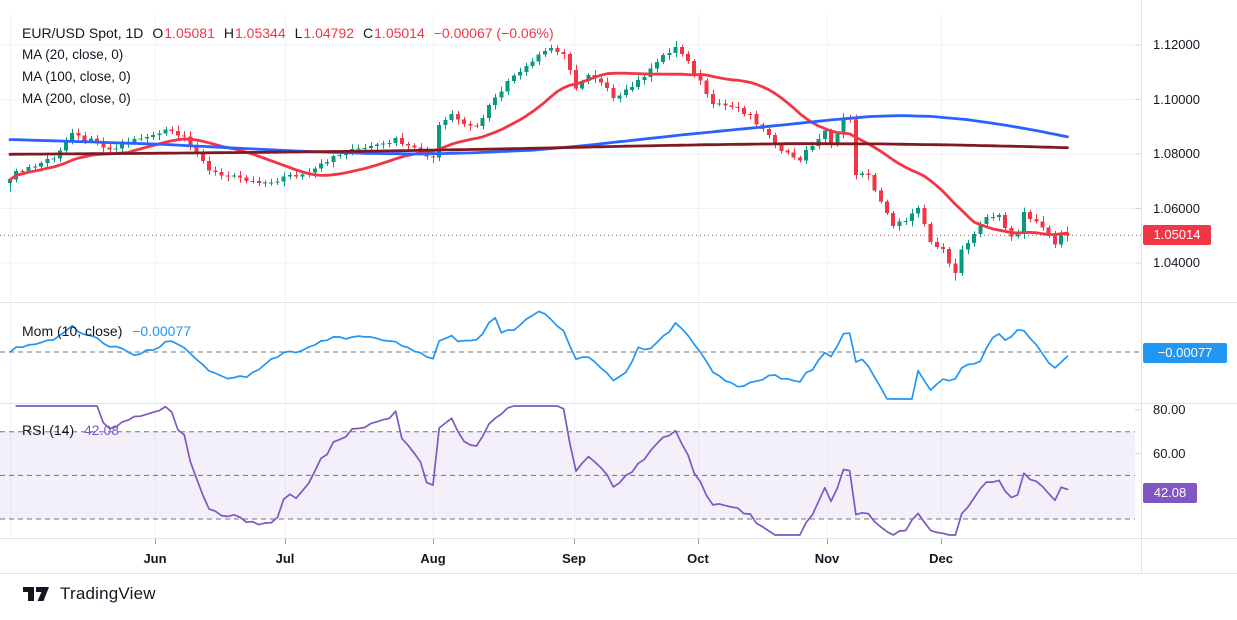  Describe the element at coordinates (162, 331) in the screenshot. I see `momentum-value: −0.00077` at that location.